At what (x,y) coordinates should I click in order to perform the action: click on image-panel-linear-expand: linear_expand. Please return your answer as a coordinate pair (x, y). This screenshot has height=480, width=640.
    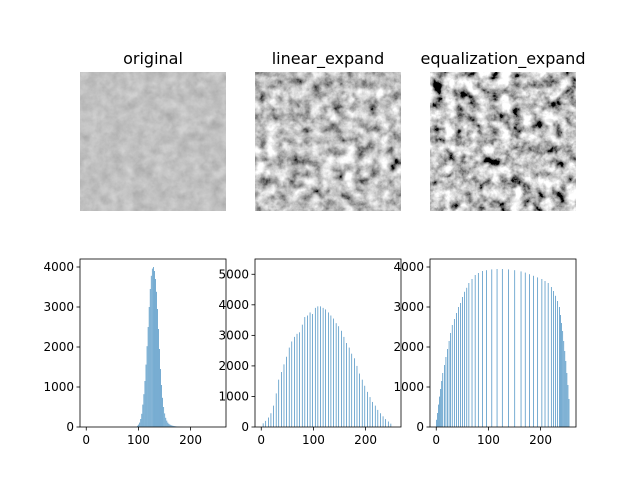
    Looking at the image, I should click on (328, 130).